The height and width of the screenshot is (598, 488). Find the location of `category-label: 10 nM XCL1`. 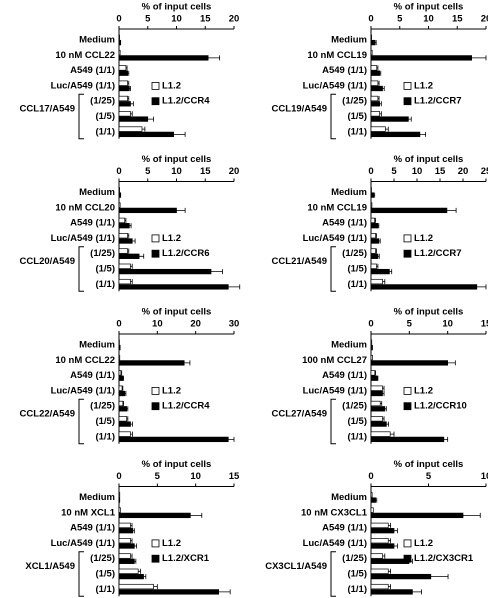

category-label: 10 nM XCL1 is located at coordinates (88, 512).